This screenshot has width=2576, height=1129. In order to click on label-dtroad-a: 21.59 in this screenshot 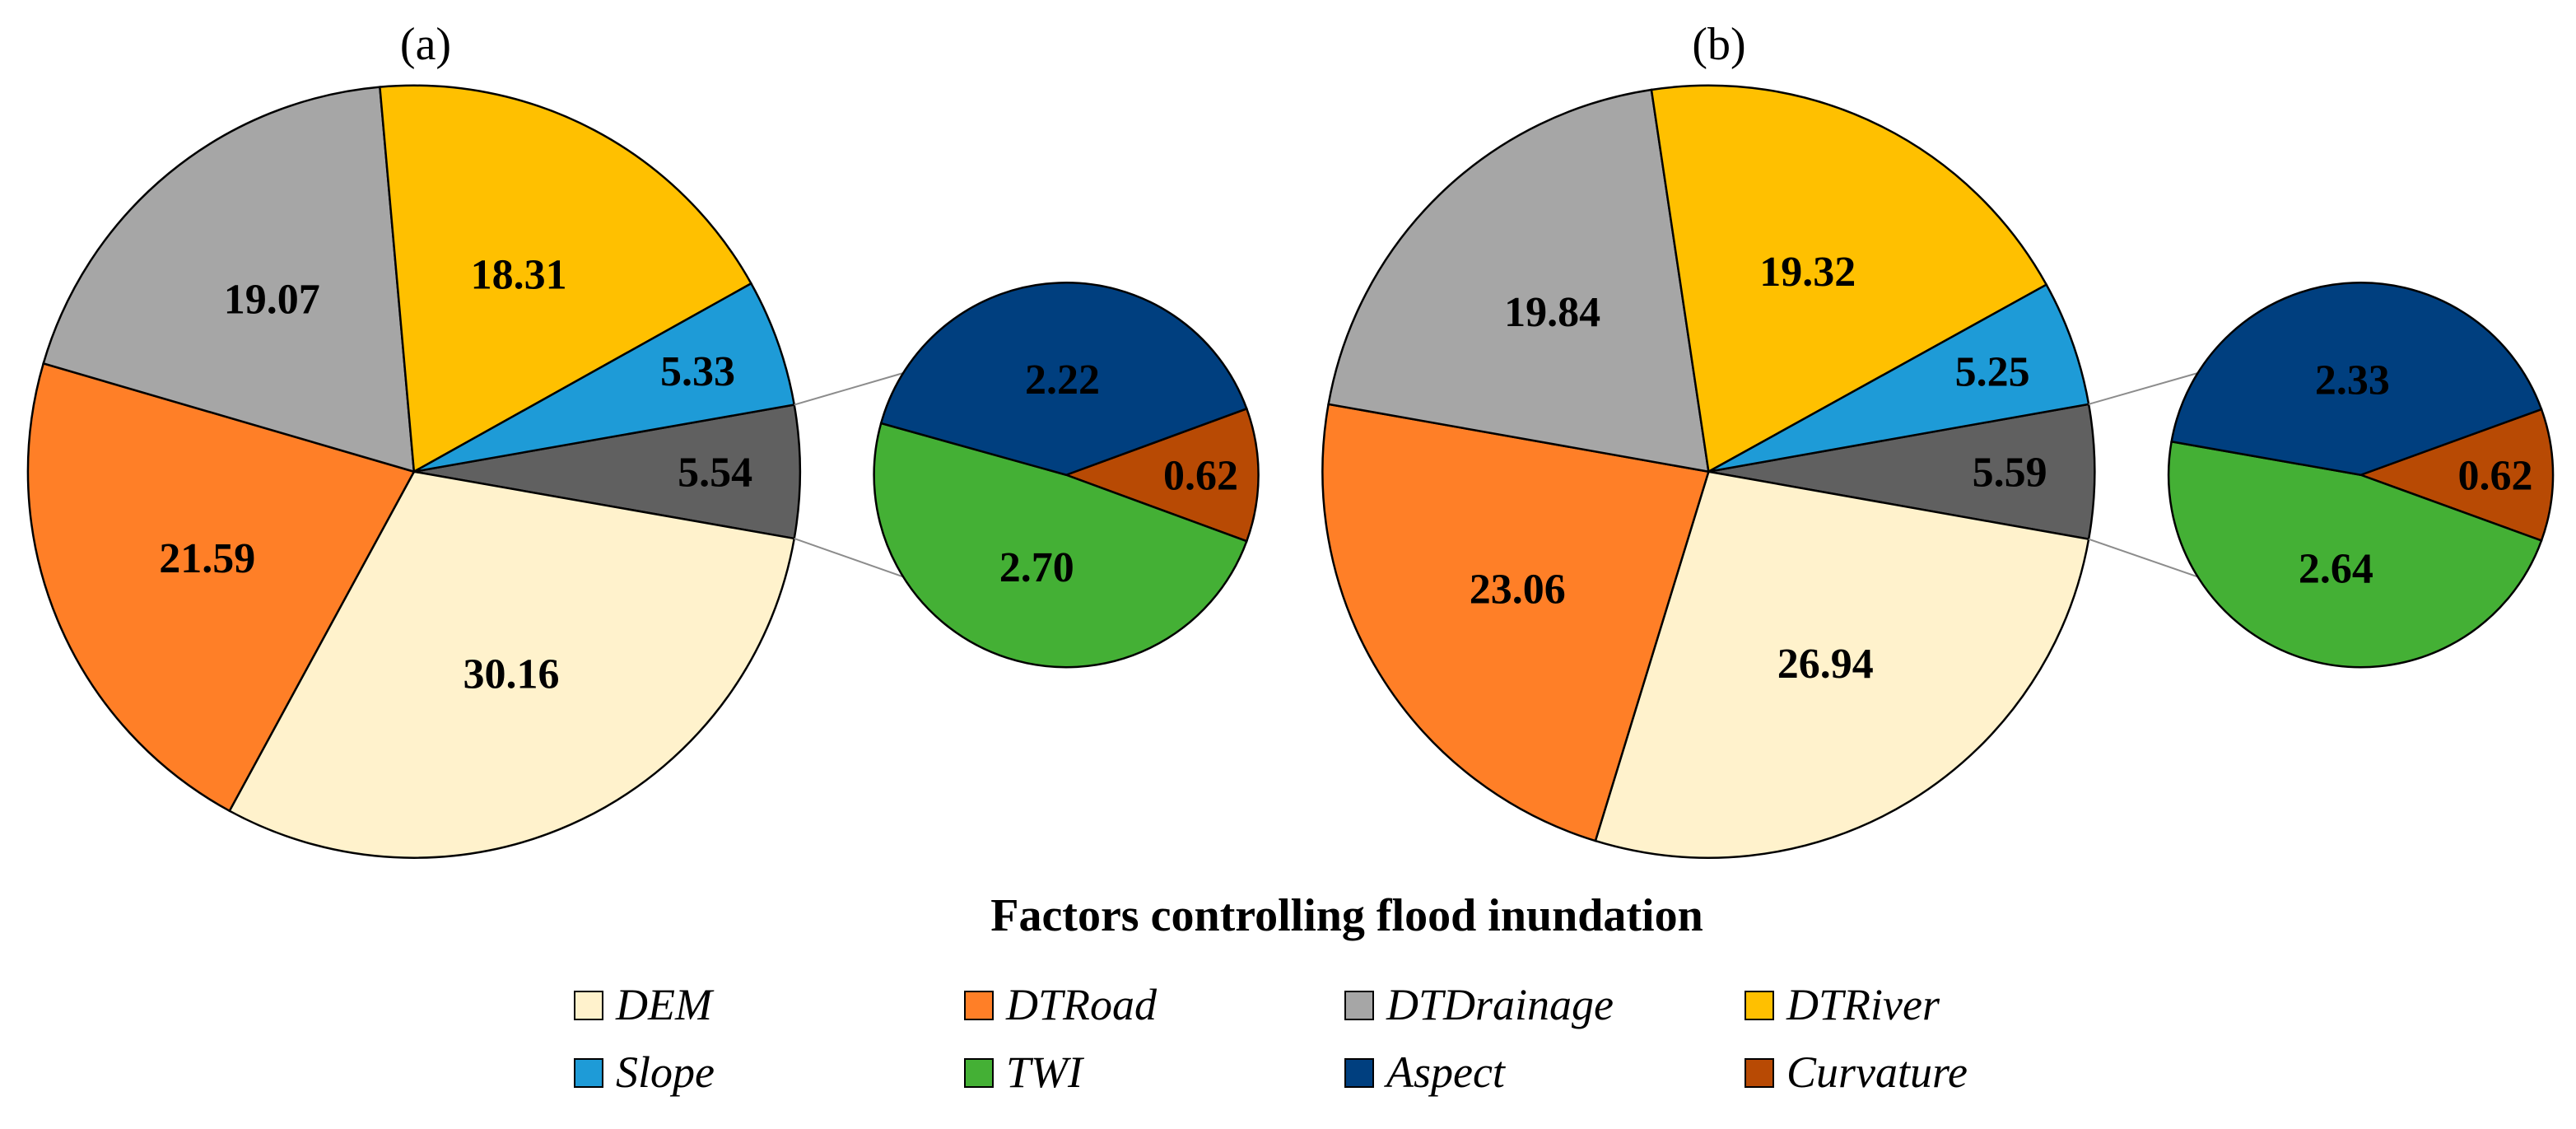, I will do `click(207, 558)`.